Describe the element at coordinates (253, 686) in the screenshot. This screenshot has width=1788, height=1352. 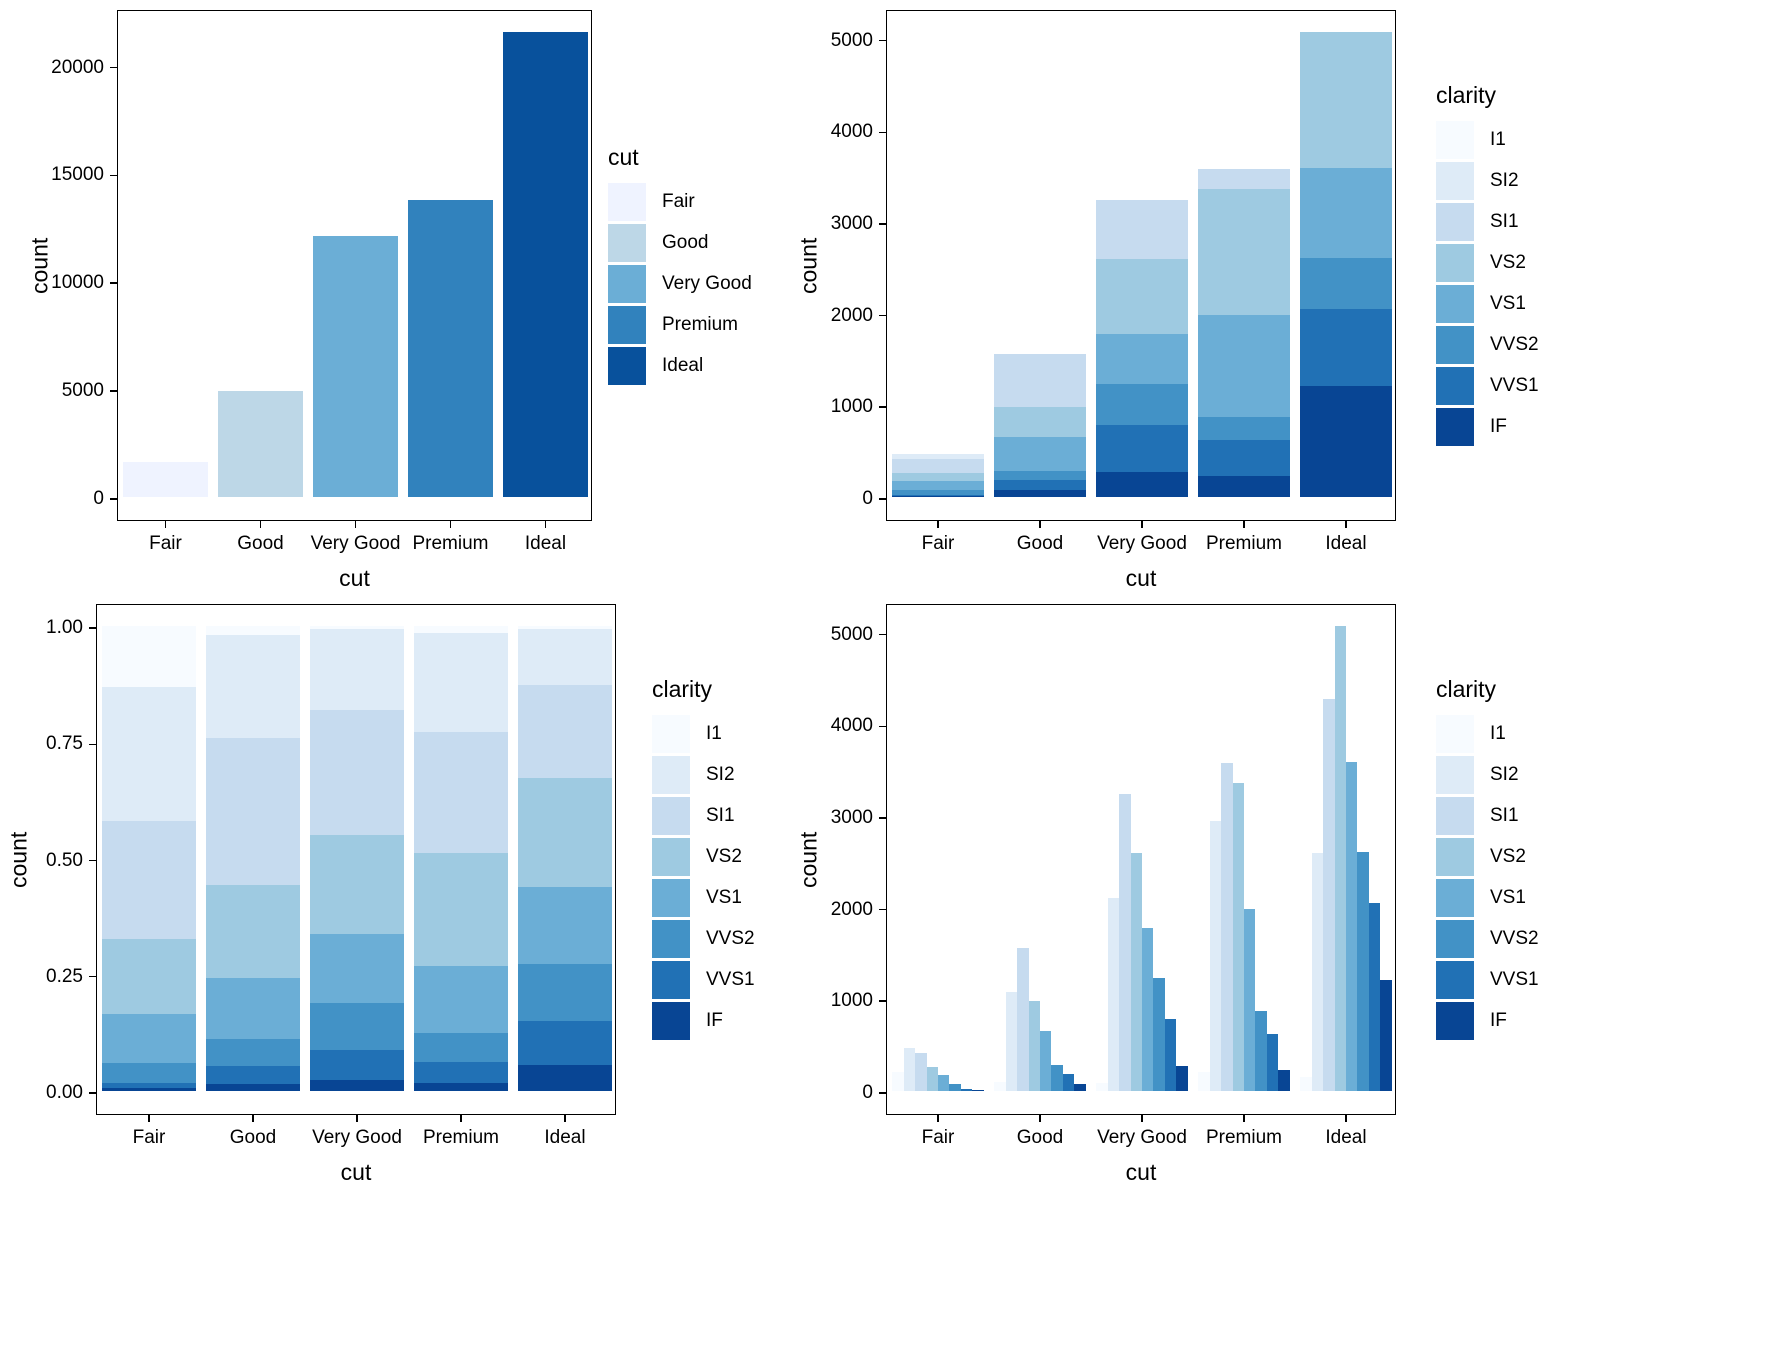
I see `bar-segment-Good-SI2` at that location.